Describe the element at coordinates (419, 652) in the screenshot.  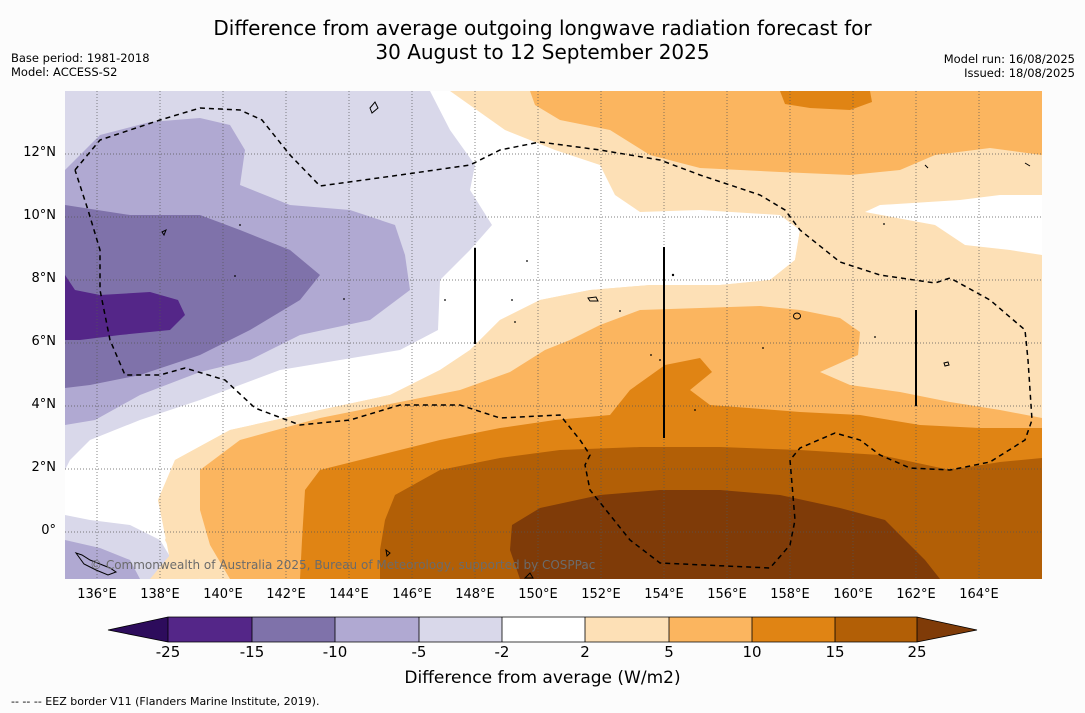
I see `colorbar-tick: -5` at that location.